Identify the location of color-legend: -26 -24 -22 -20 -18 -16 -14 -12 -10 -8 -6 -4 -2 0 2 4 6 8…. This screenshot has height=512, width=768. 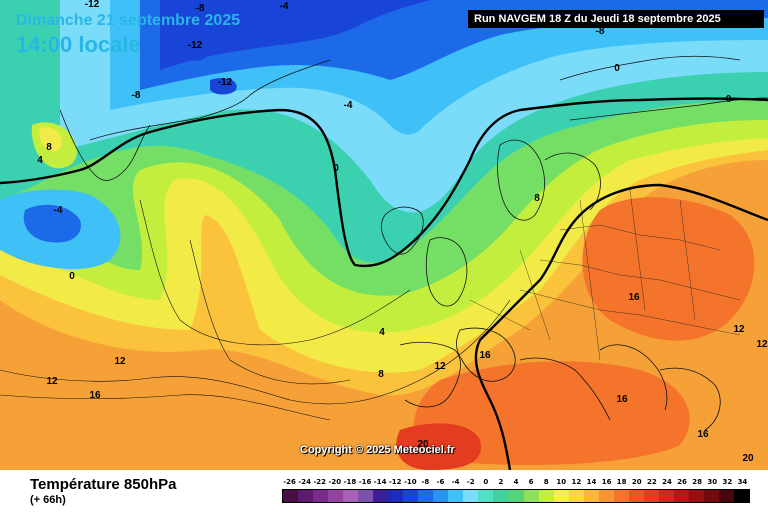
(516, 493).